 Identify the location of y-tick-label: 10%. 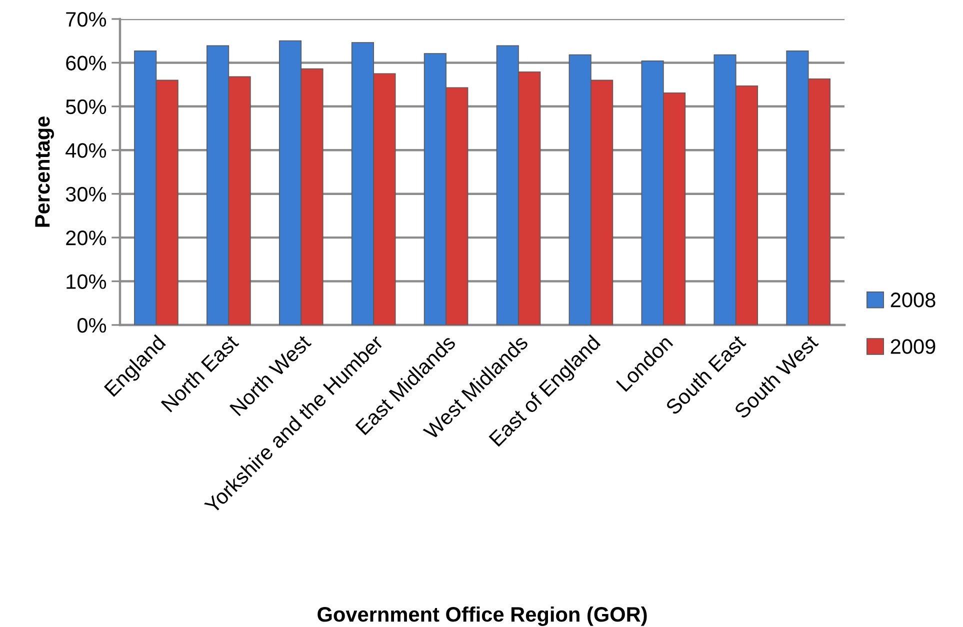
(86, 282).